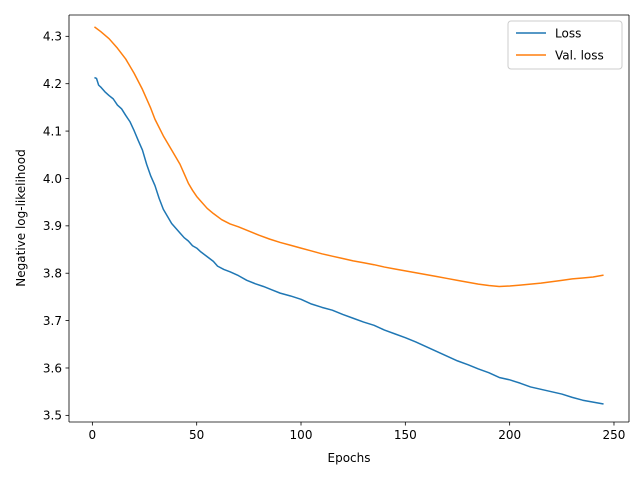 The width and height of the screenshot is (640, 480). Describe the element at coordinates (196, 435) in the screenshot. I see `x-tick-label: 50` at that location.